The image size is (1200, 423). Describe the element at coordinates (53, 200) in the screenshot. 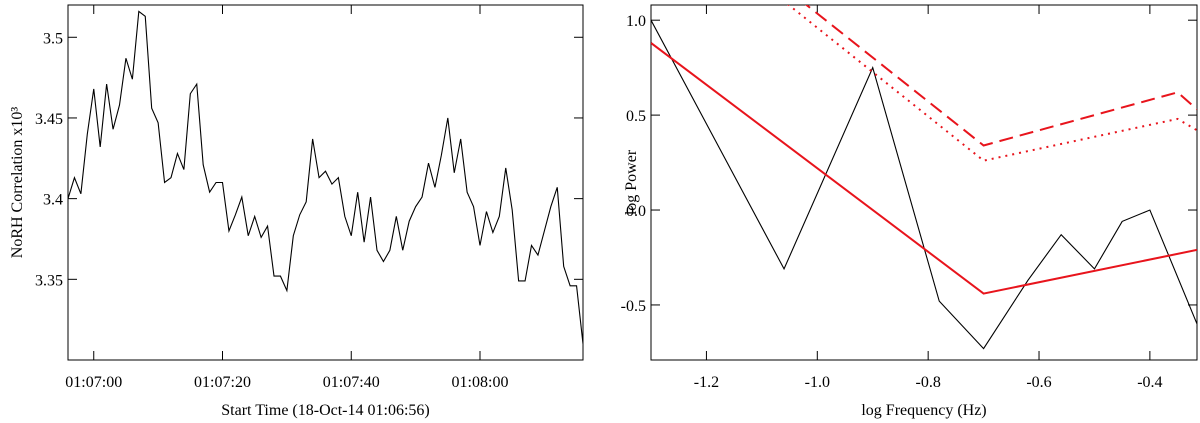

I see `y-tick-label: 3.4` at that location.